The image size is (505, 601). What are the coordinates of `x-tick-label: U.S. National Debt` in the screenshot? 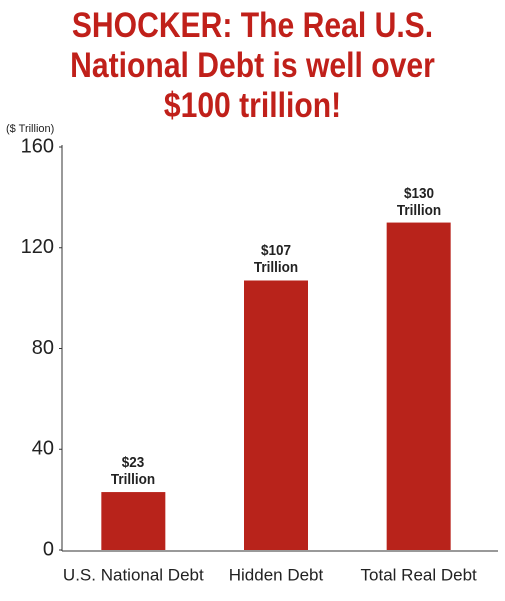 It's located at (133, 574).